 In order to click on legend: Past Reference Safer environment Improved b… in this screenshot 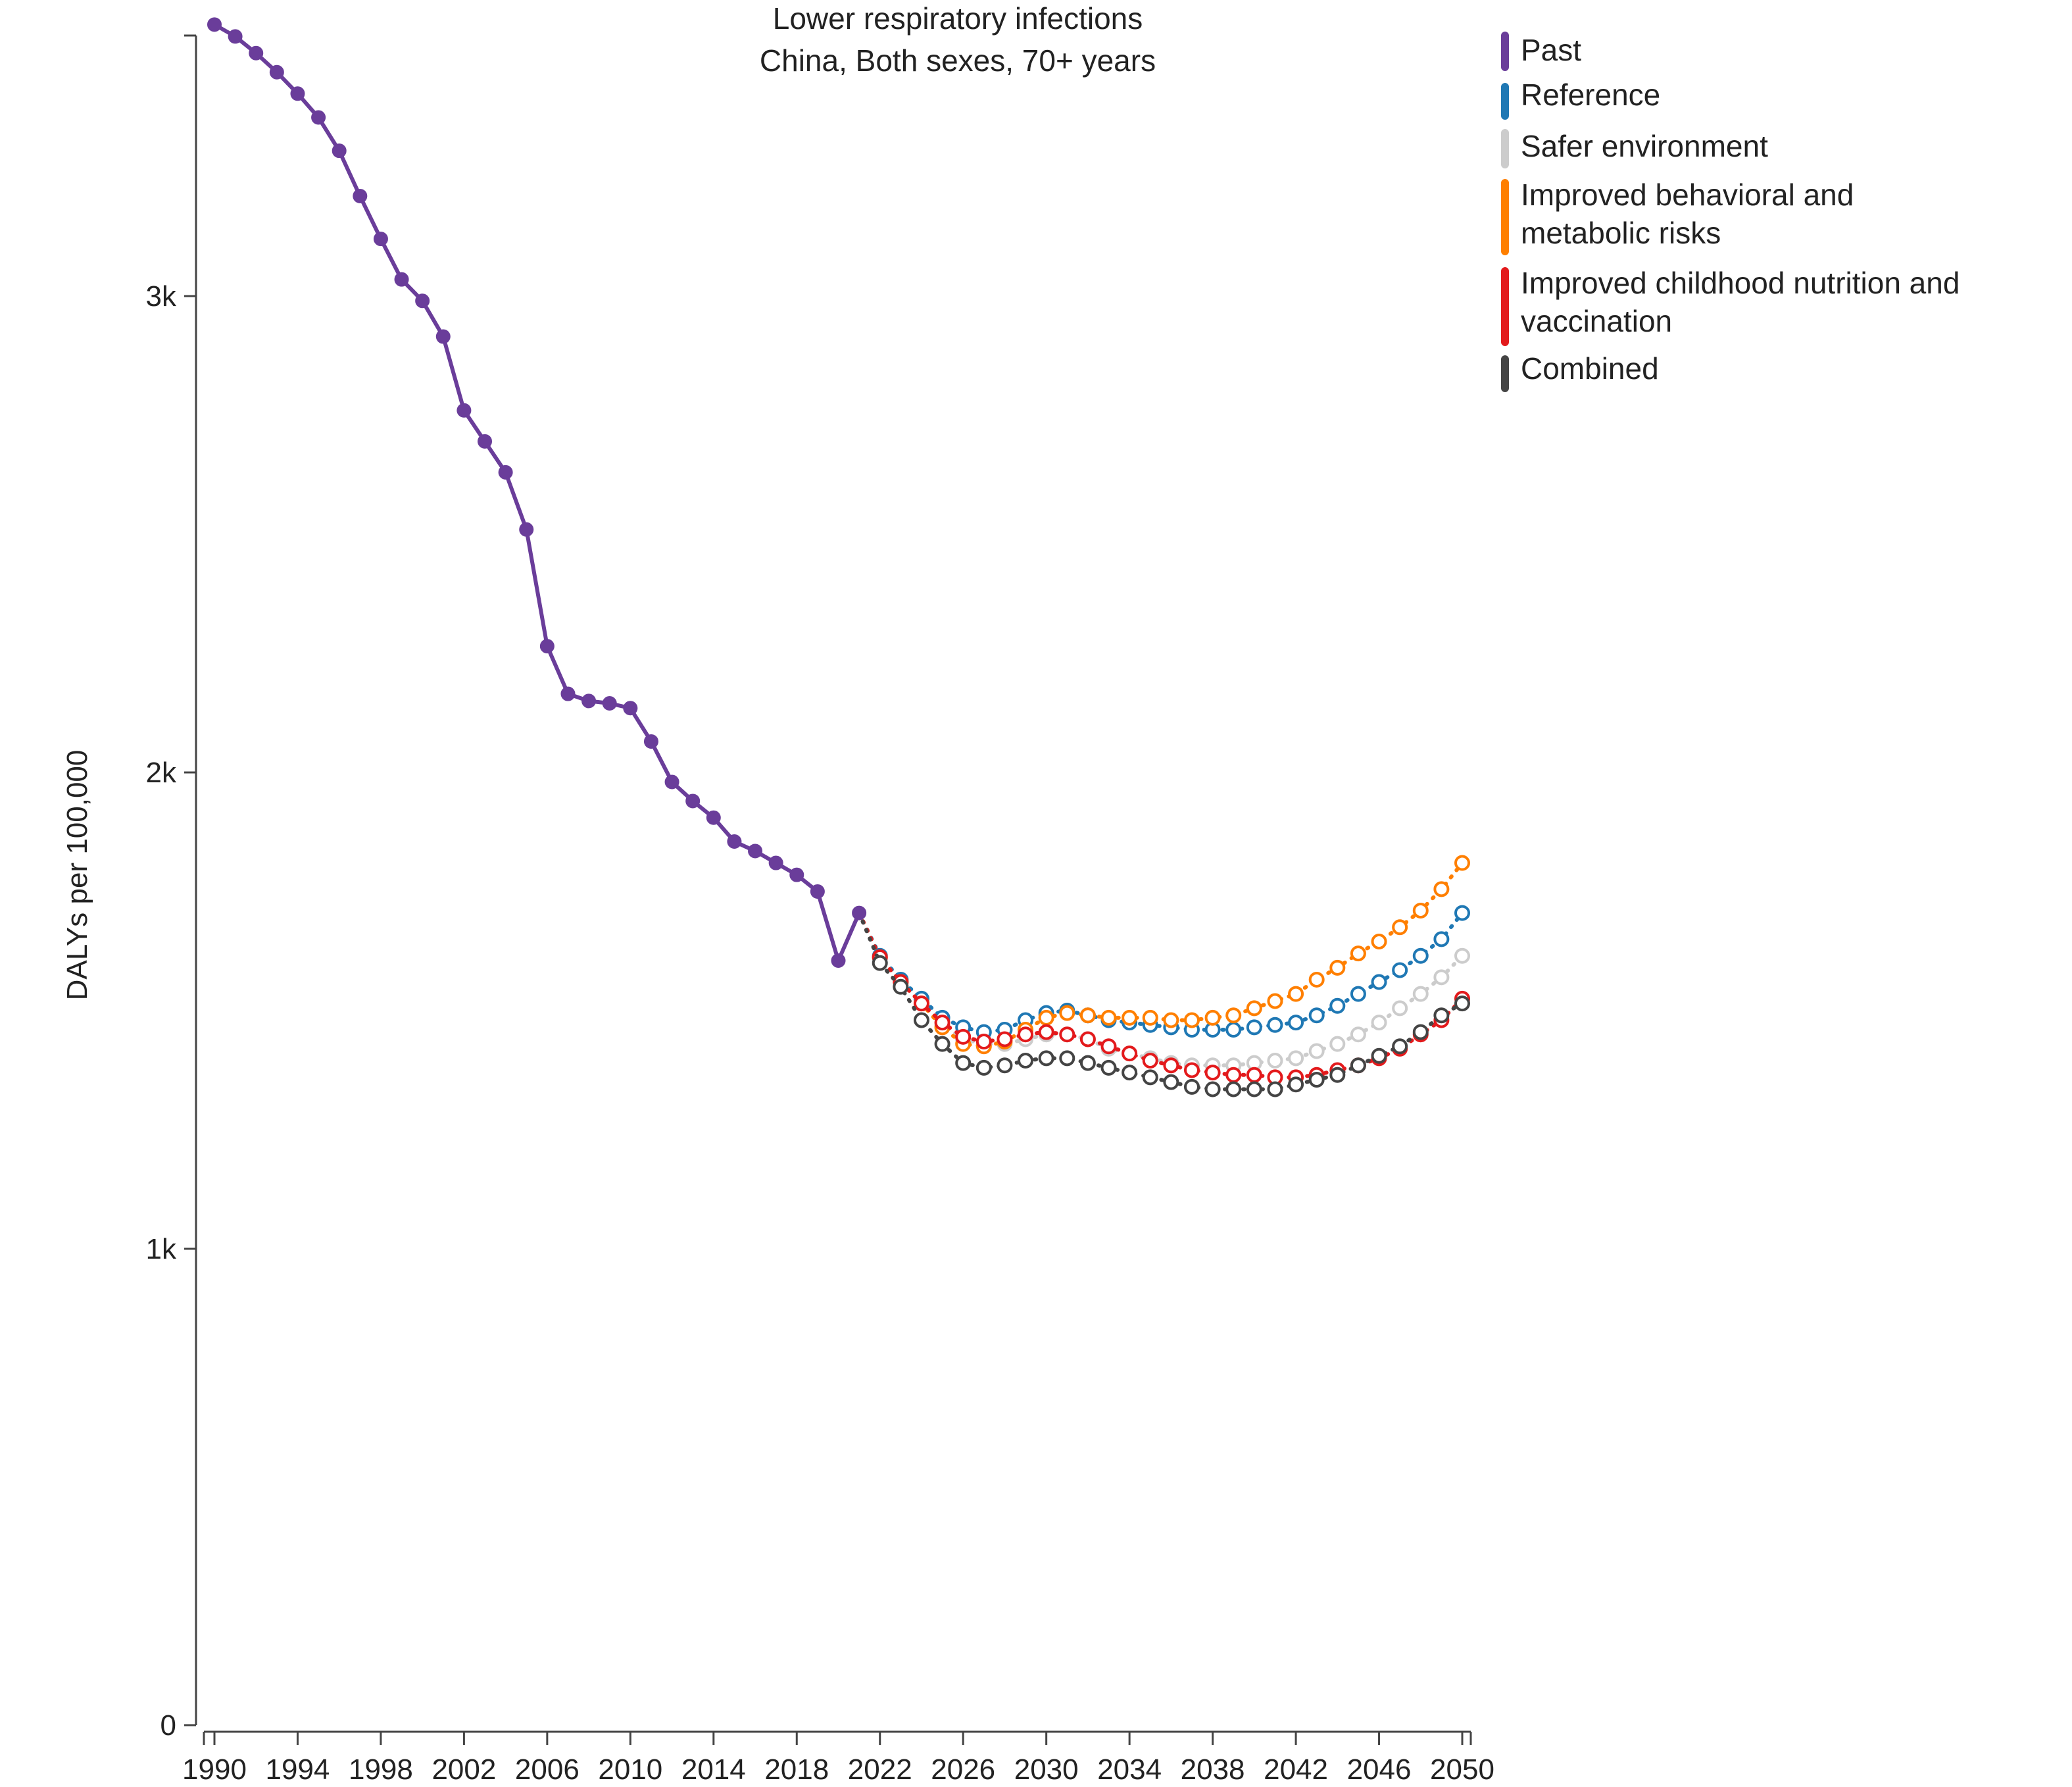, I will do `click(1730, 212)`.